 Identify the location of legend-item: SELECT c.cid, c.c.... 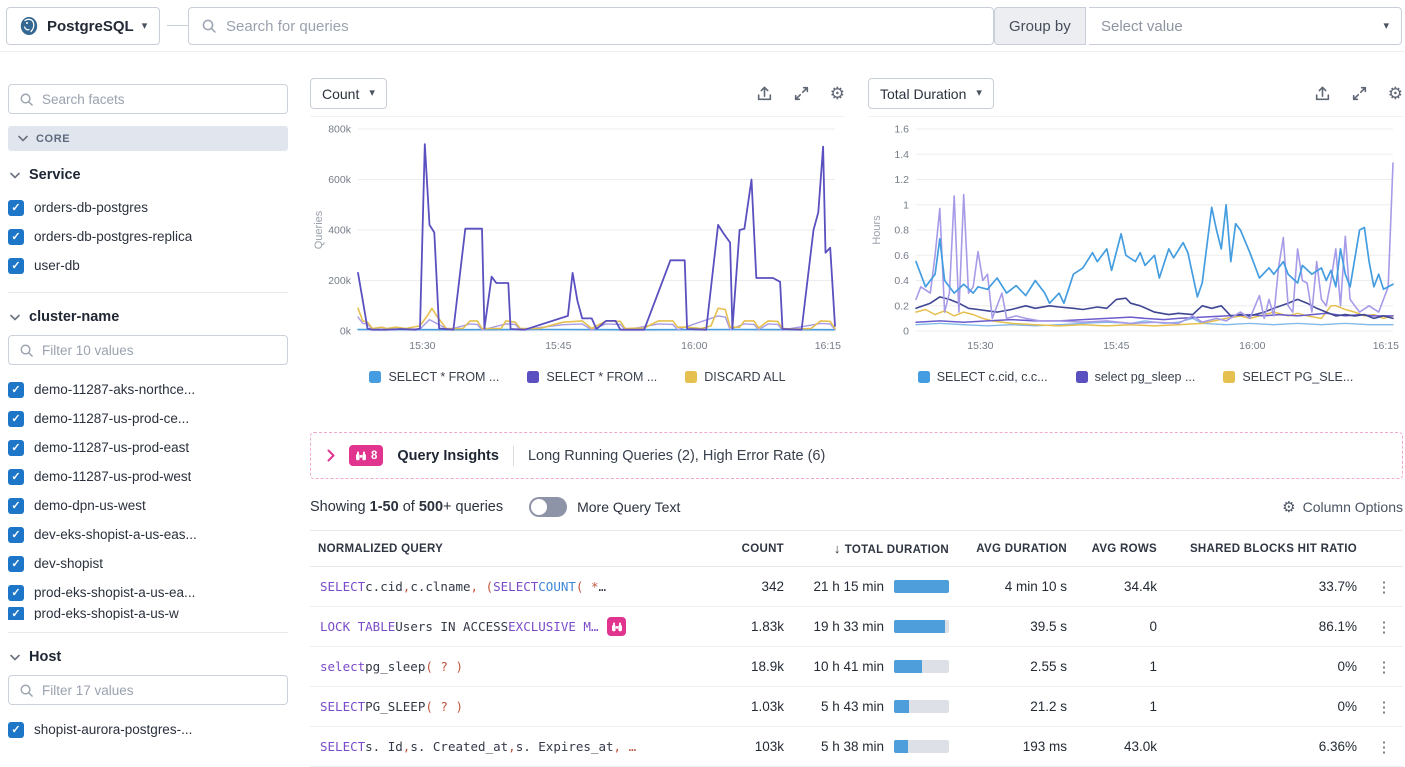
(983, 377).